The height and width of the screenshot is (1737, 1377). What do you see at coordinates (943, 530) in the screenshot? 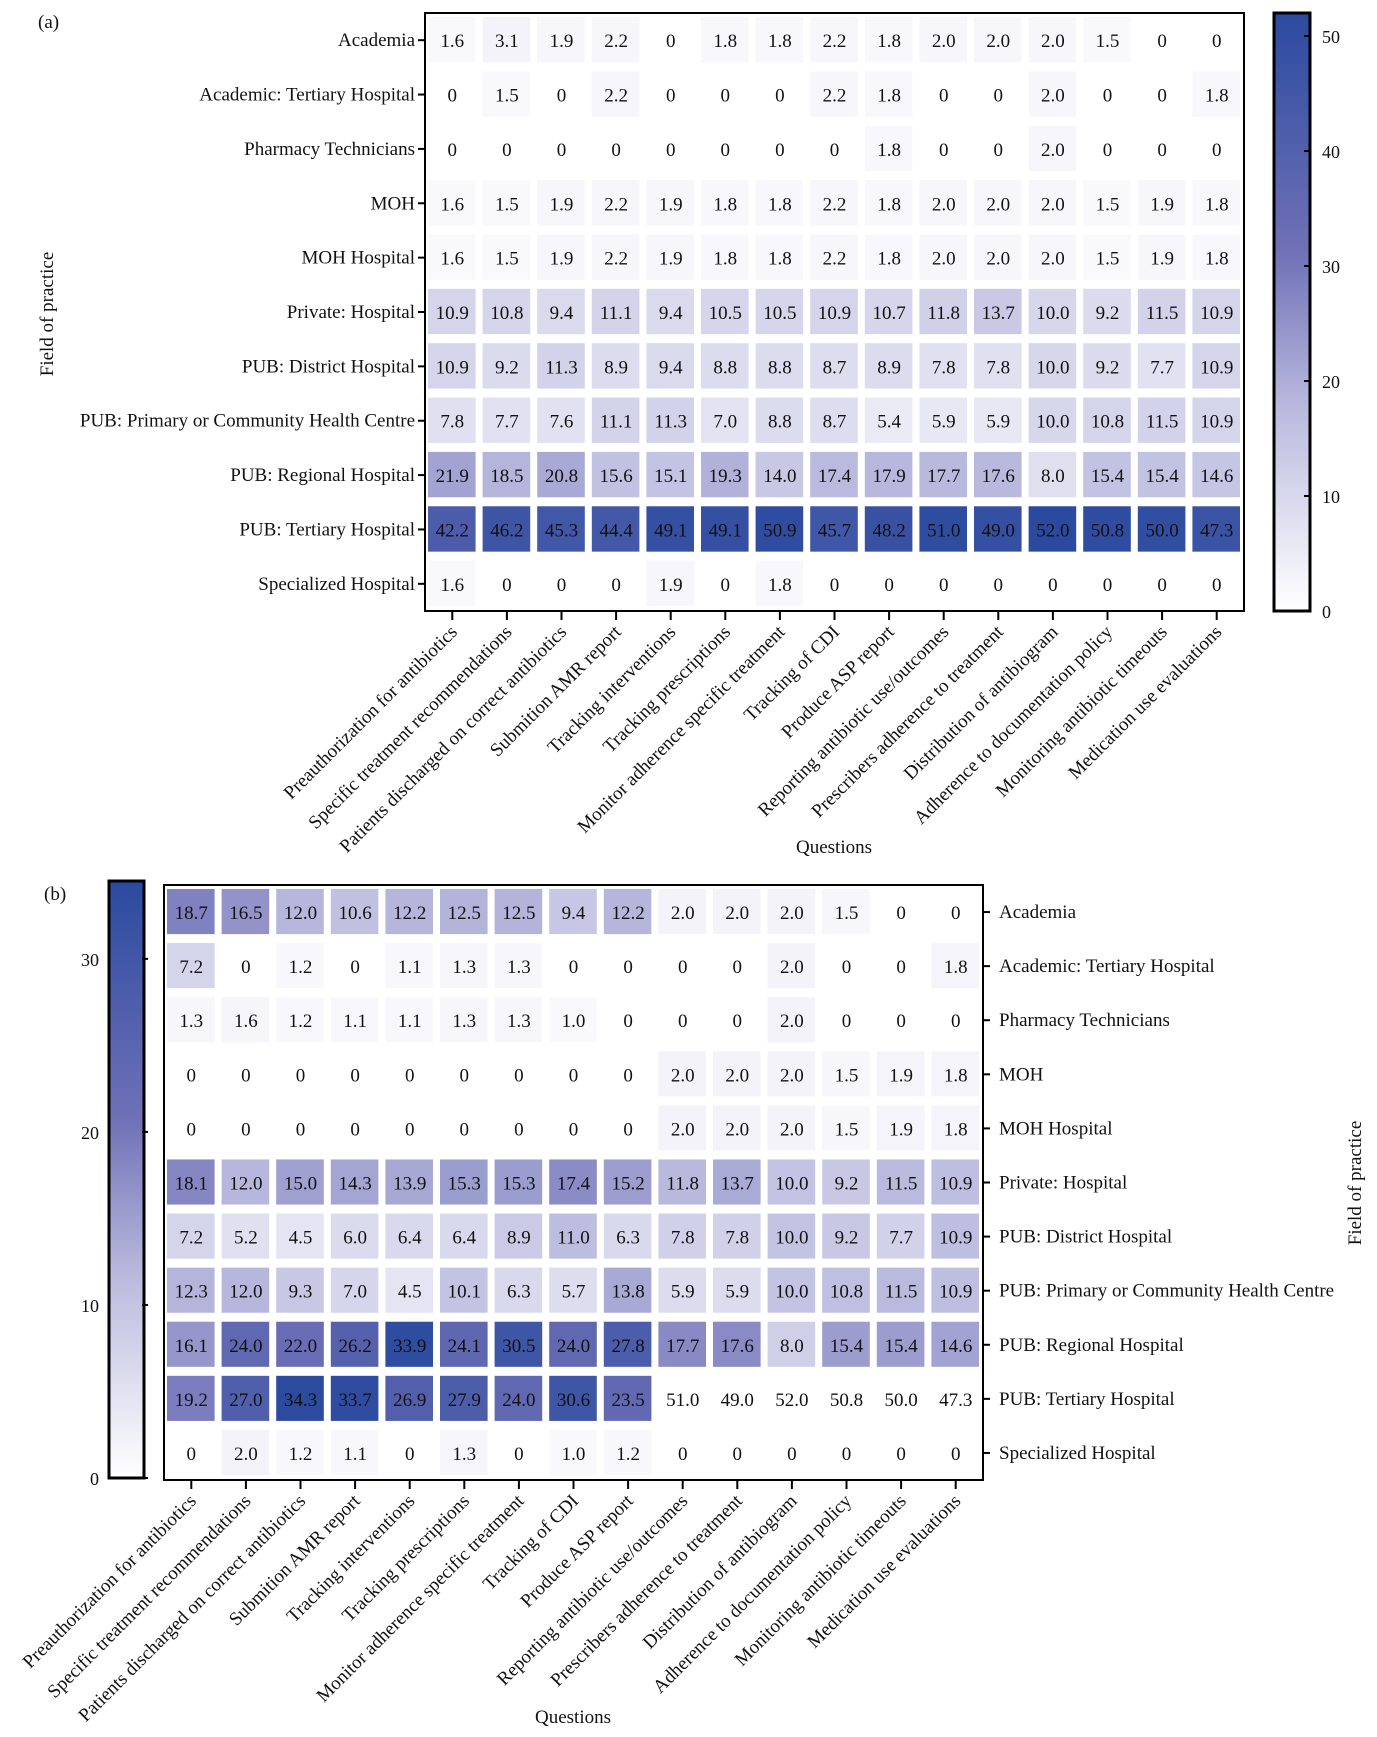
I see `cell-value-label: 51.0` at bounding box center [943, 530].